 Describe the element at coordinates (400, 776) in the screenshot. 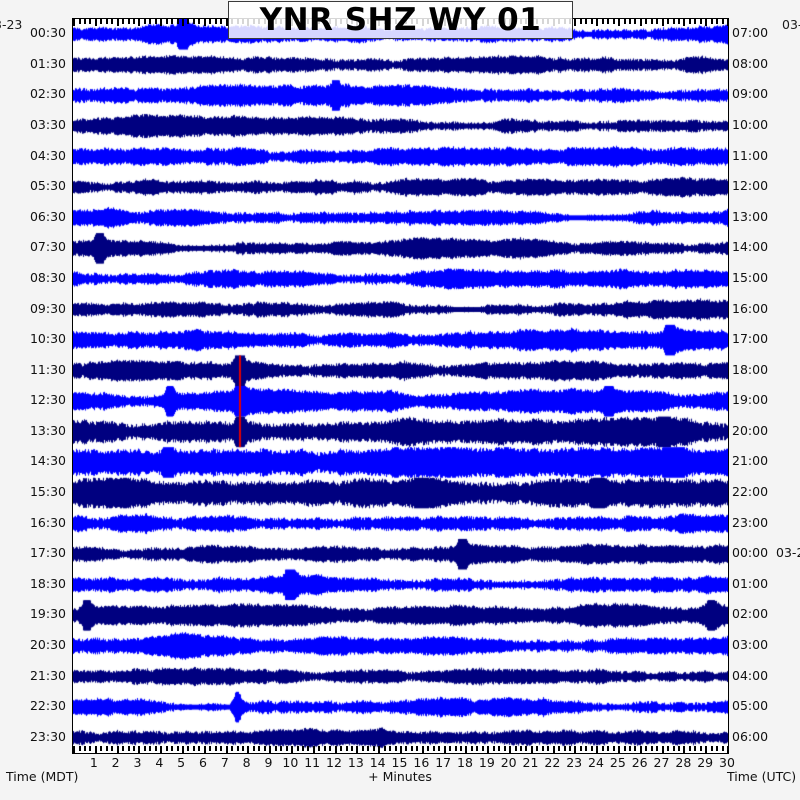

I see `x-axis-caption: + Minutes` at that location.